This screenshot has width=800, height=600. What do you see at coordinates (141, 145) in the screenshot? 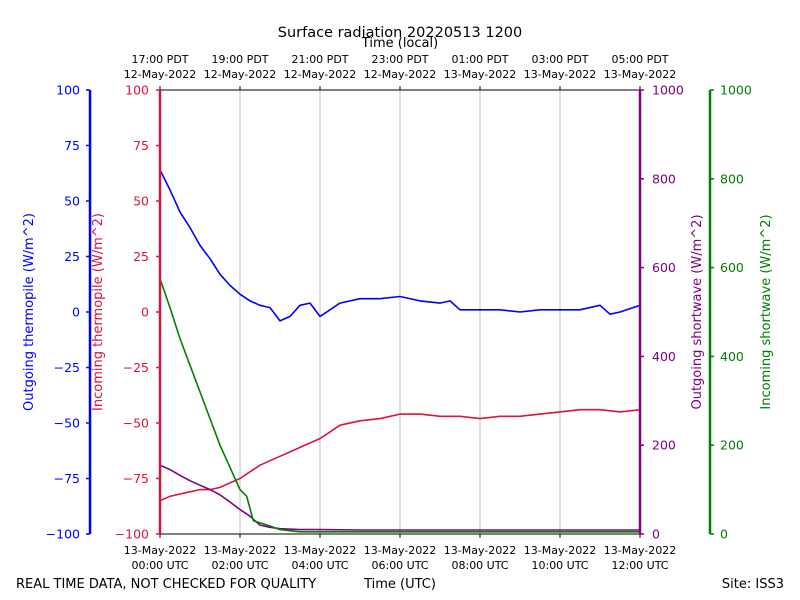
I see `incoming-thermopile-axis-tick-label: 75` at bounding box center [141, 145].